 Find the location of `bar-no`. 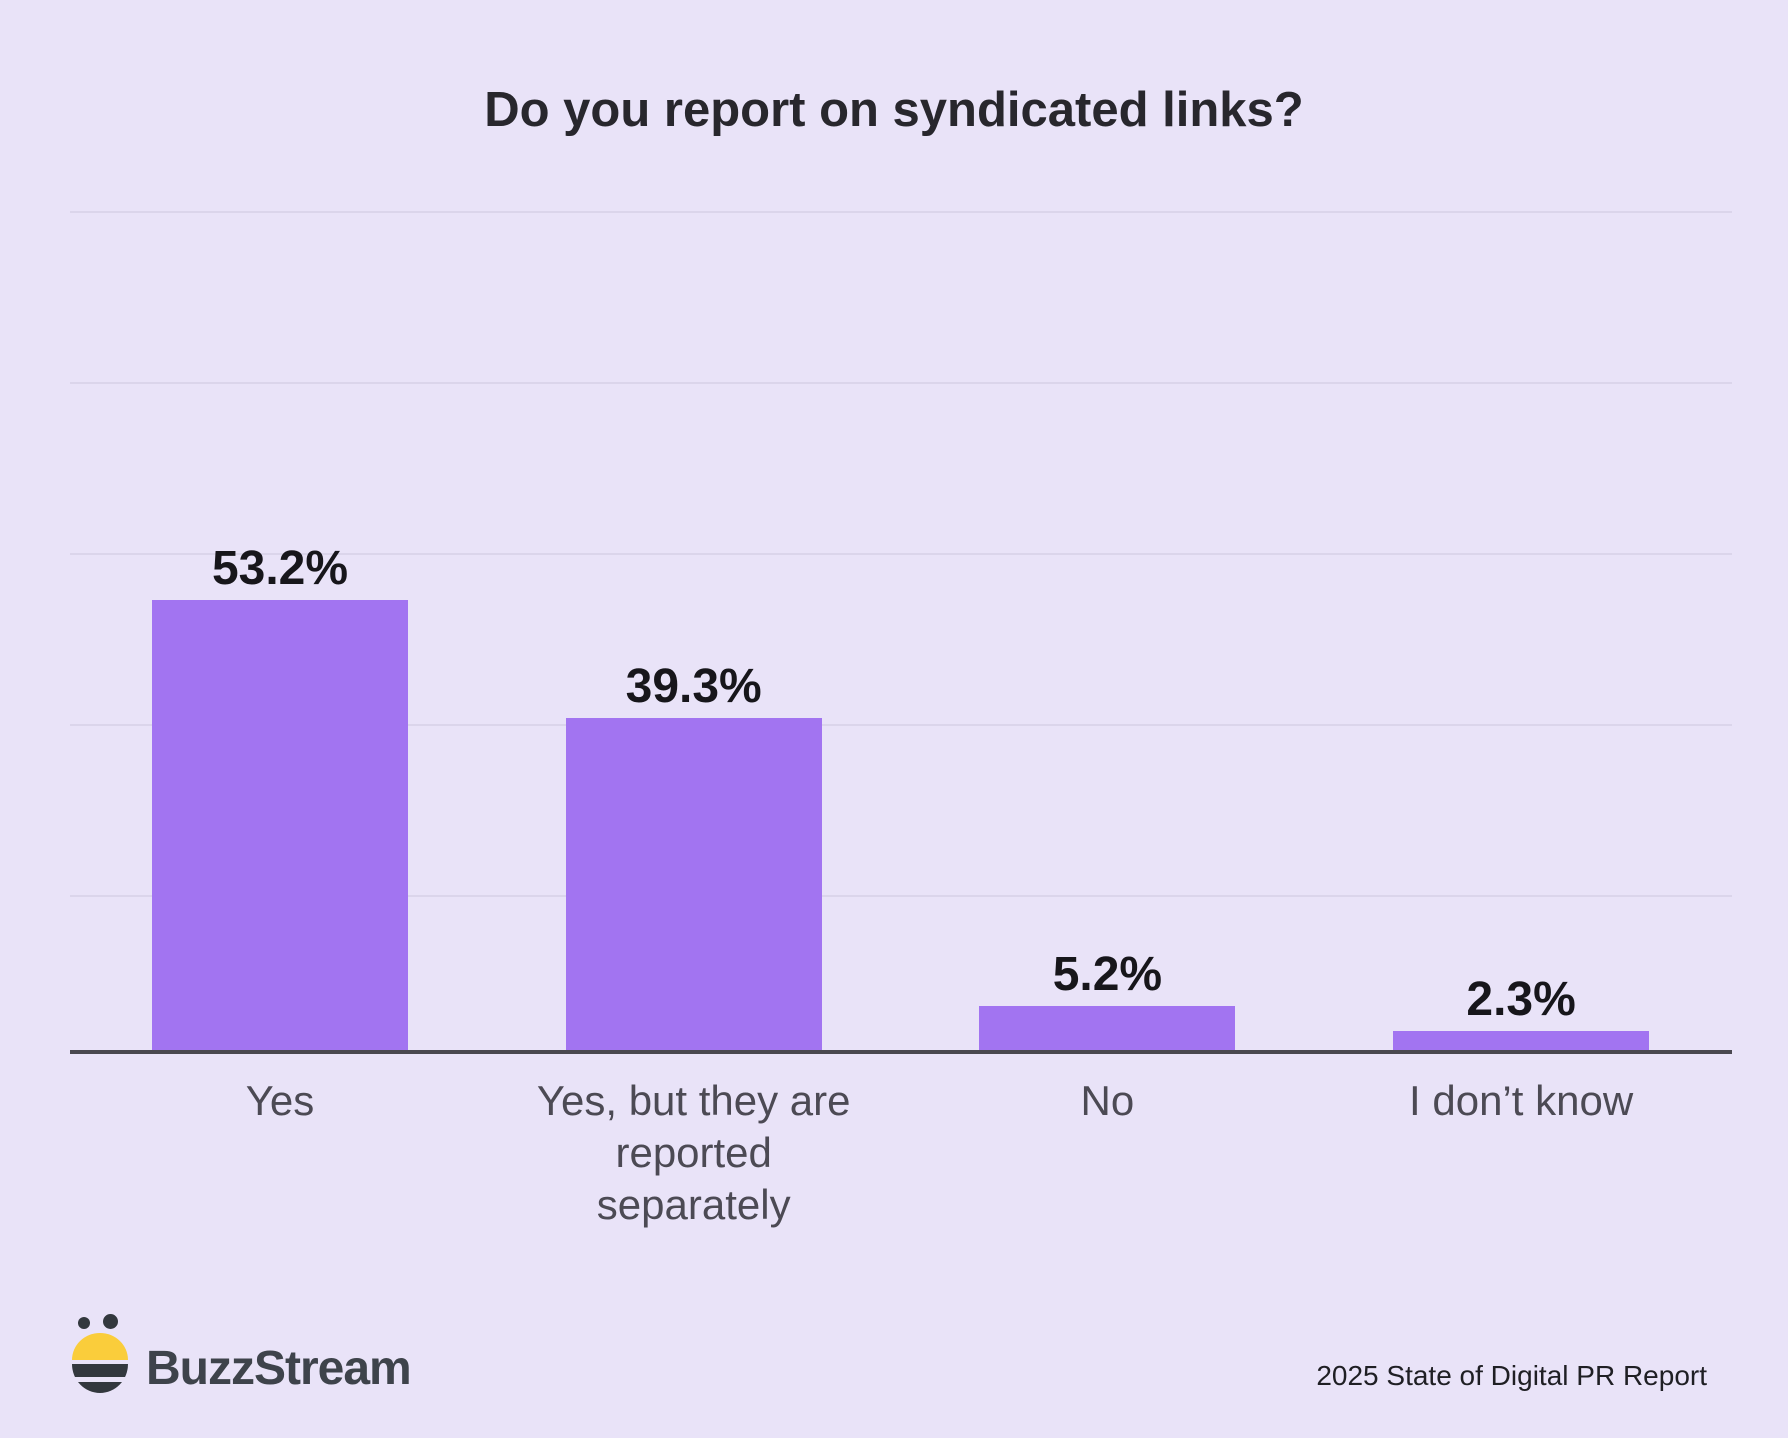

bar-no is located at coordinates (1107, 1028).